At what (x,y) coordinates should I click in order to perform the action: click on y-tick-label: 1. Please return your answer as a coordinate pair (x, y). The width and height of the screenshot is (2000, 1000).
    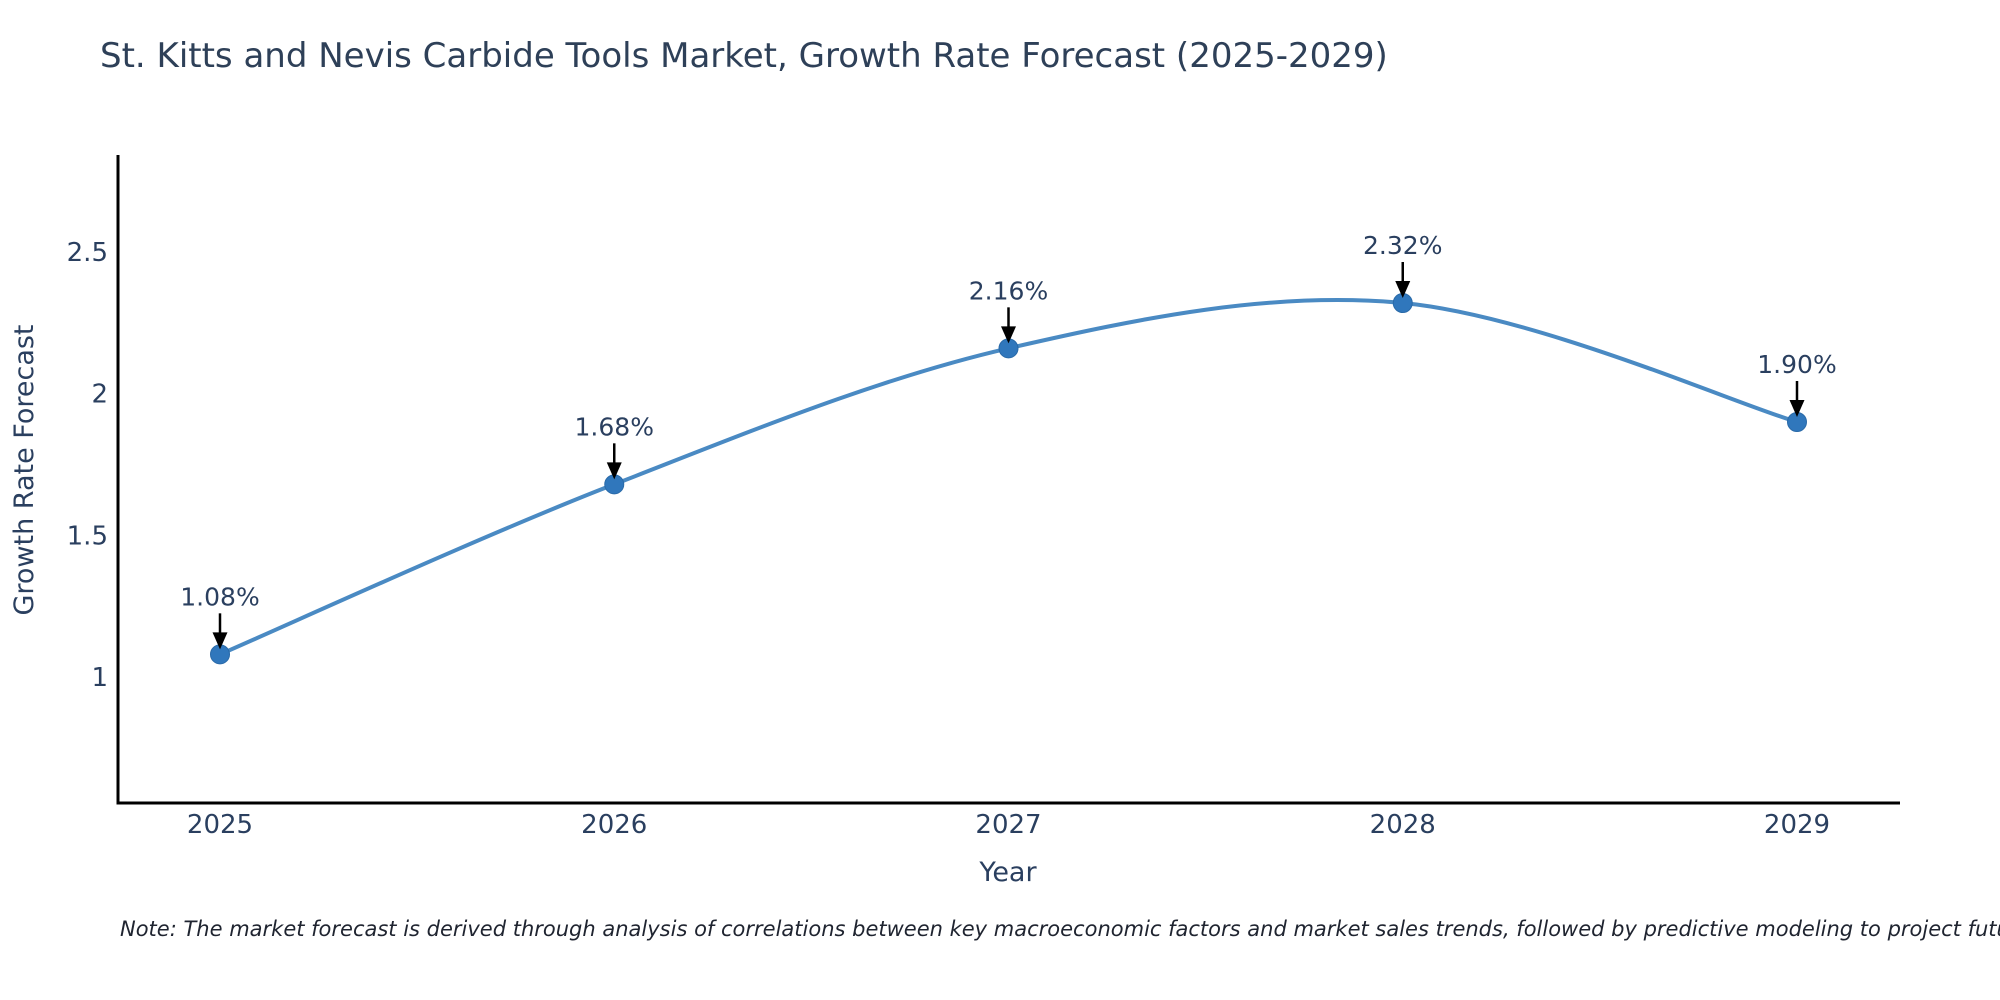
    Looking at the image, I should click on (99, 678).